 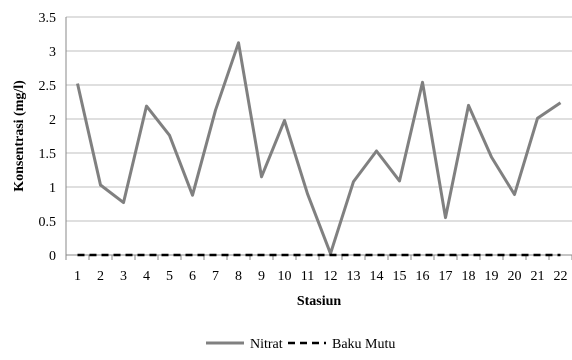 What do you see at coordinates (261, 276) in the screenshot?
I see `x-tick-label-9: 9` at bounding box center [261, 276].